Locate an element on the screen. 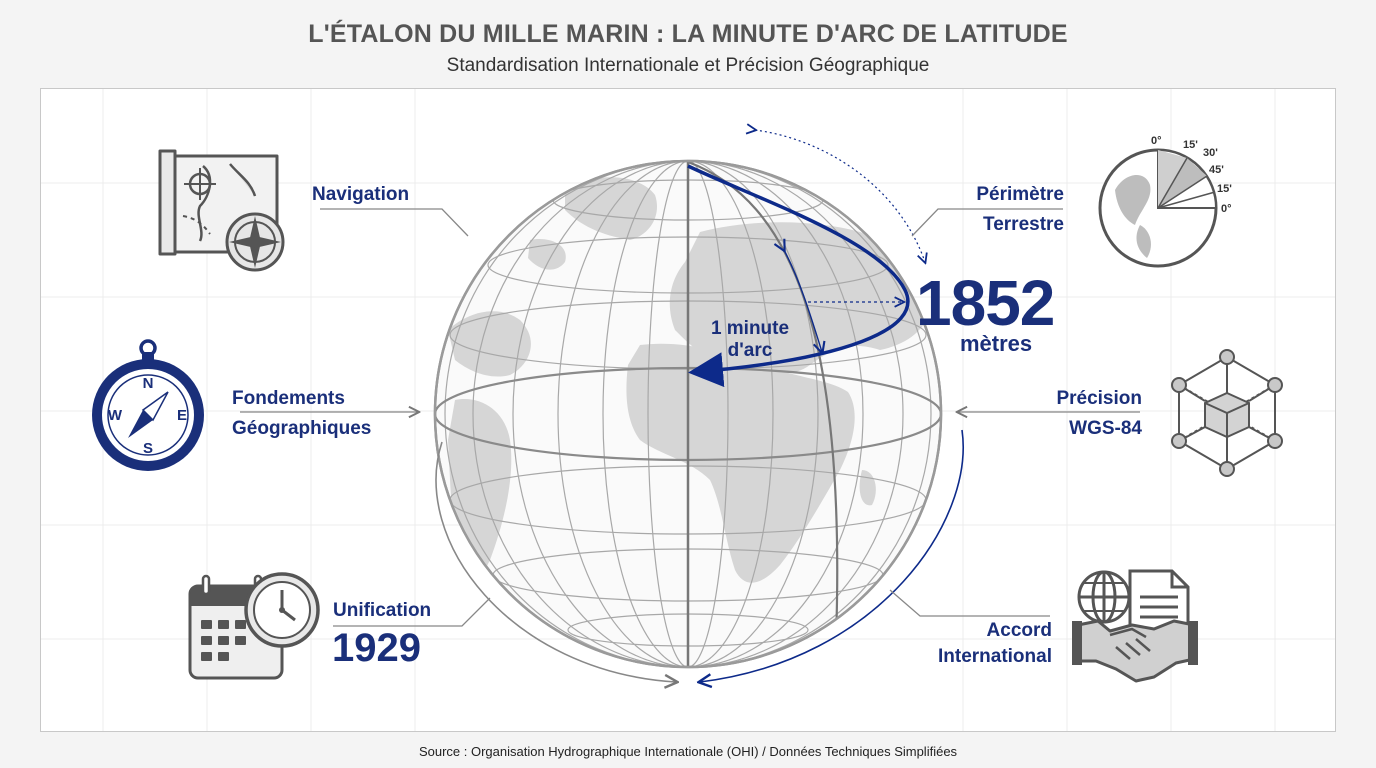 This screenshot has height=768, width=1376. angle-tick-4: 15' is located at coordinates (1224, 189).